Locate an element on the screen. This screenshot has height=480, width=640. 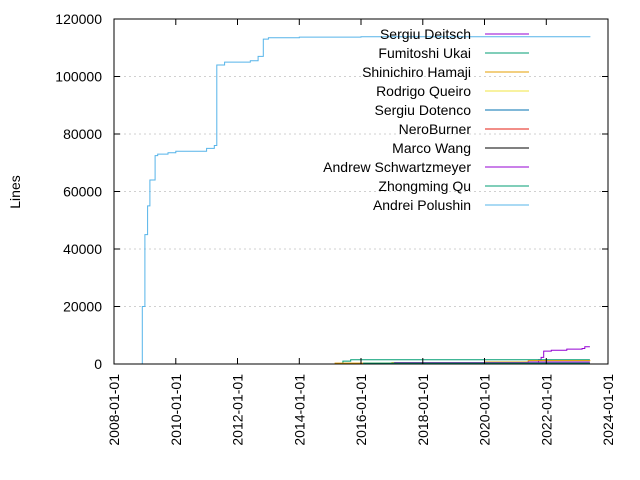
y-tick-label: 60000 is located at coordinates (82, 192).